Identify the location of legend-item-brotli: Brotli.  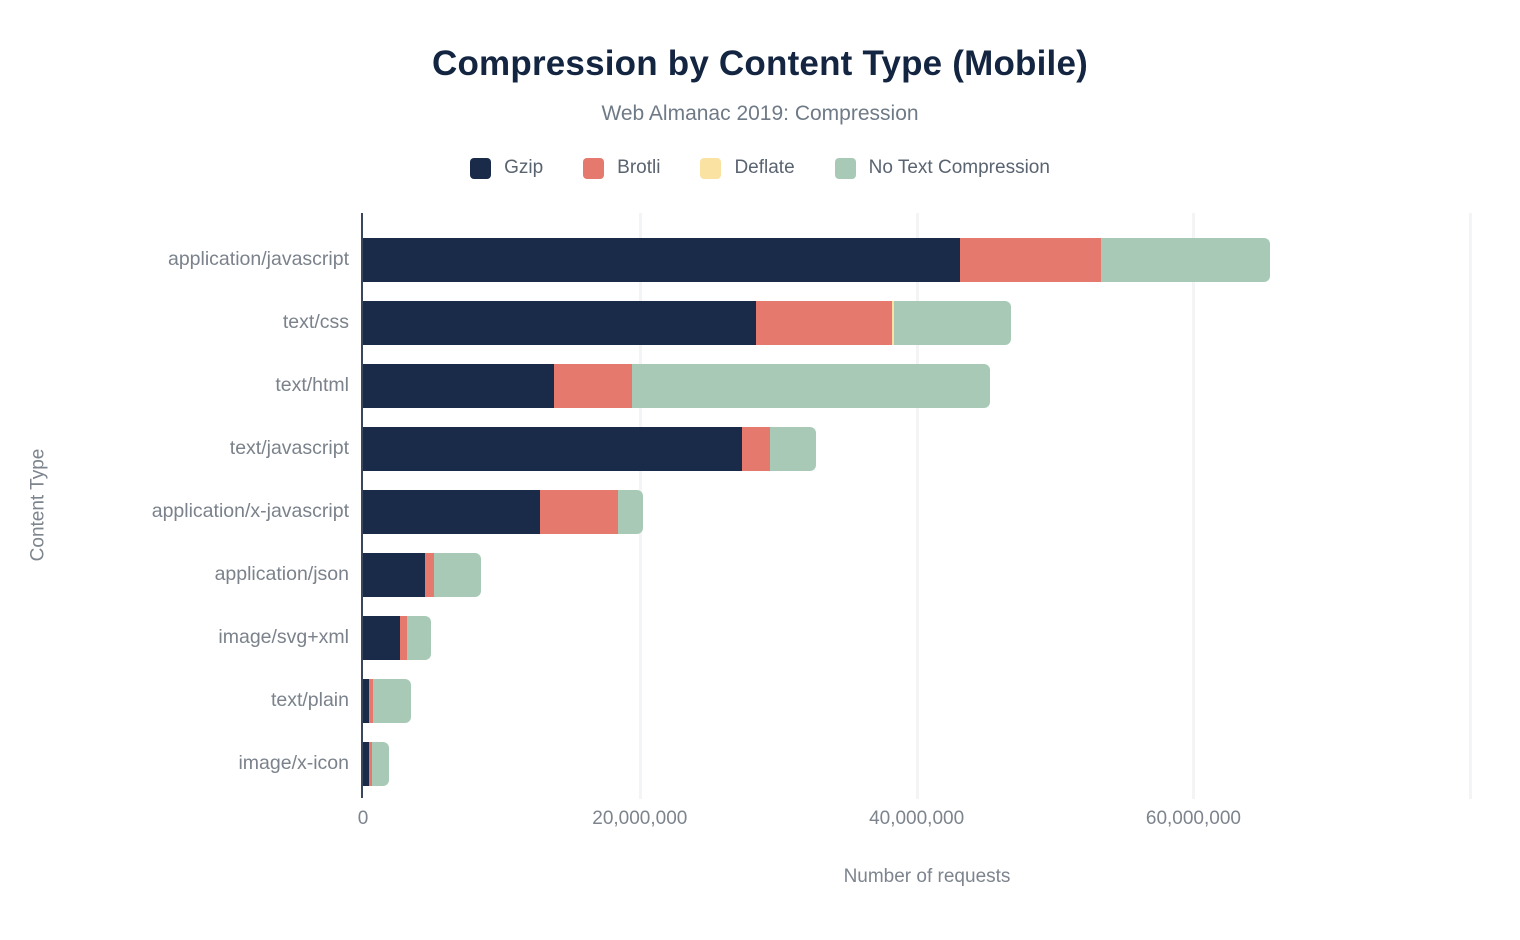
(621, 168).